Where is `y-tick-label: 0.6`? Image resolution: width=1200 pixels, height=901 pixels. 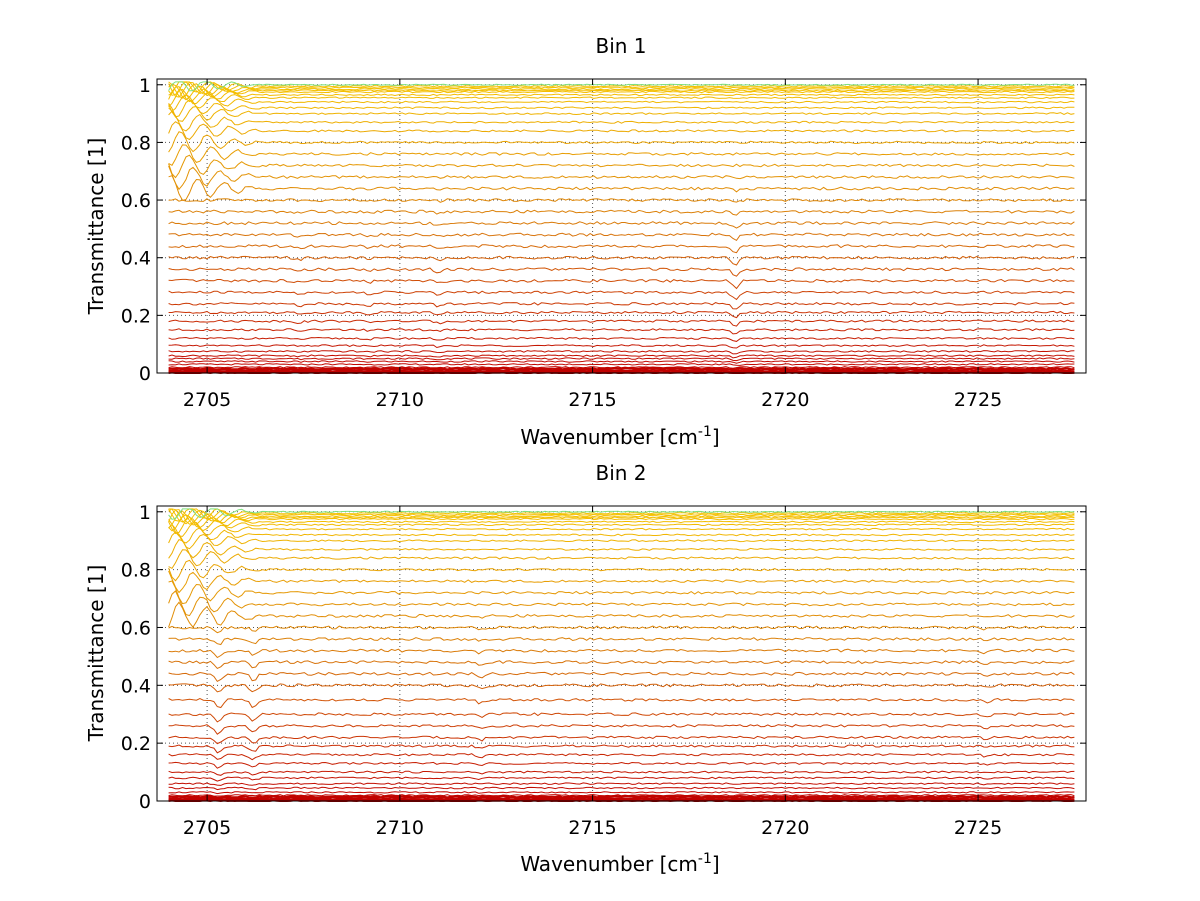
y-tick-label: 0.6 is located at coordinates (136, 201).